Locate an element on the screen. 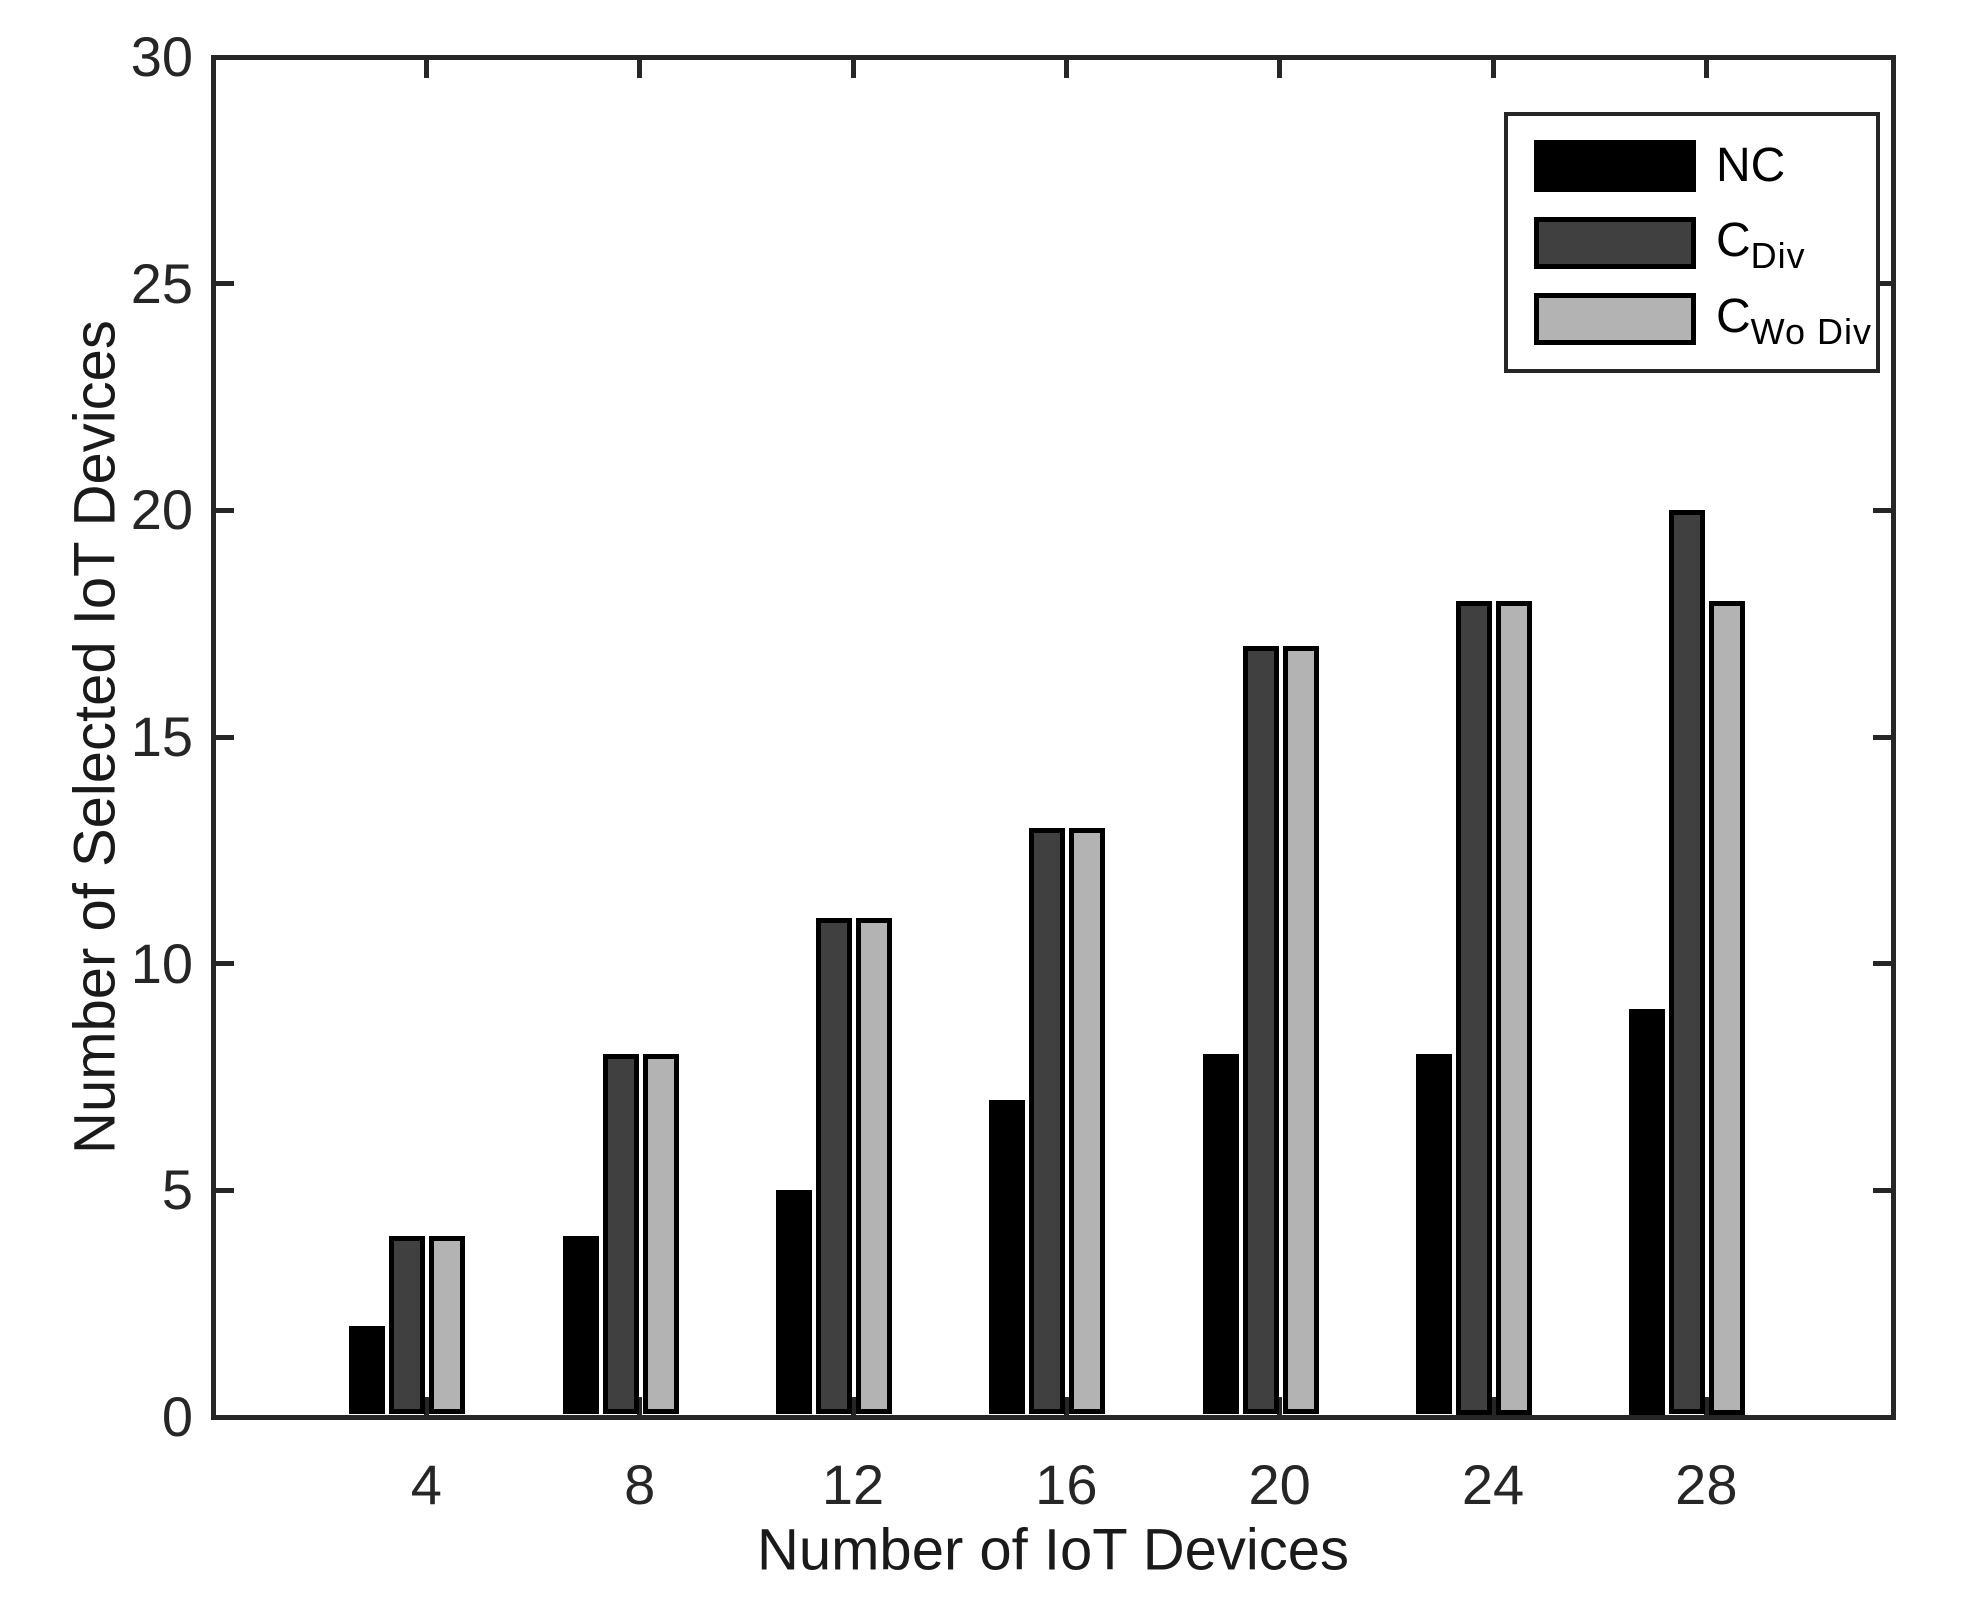 Image resolution: width=1973 pixels, height=1611 pixels. bar-C_WoDiv-x4 is located at coordinates (447, 1325).